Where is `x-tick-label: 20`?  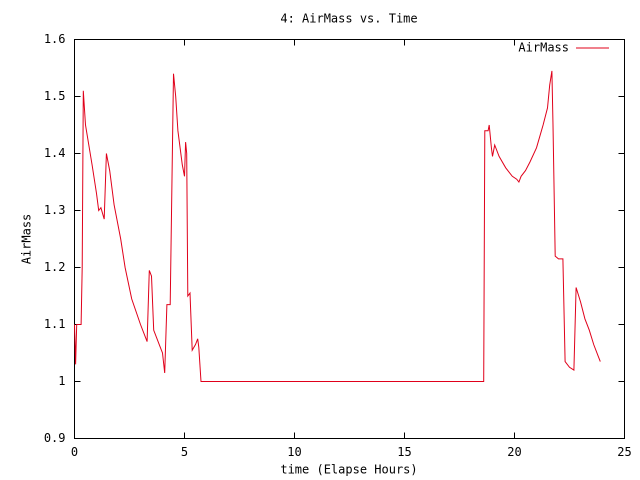 x-tick-label: 20 is located at coordinates (514, 452).